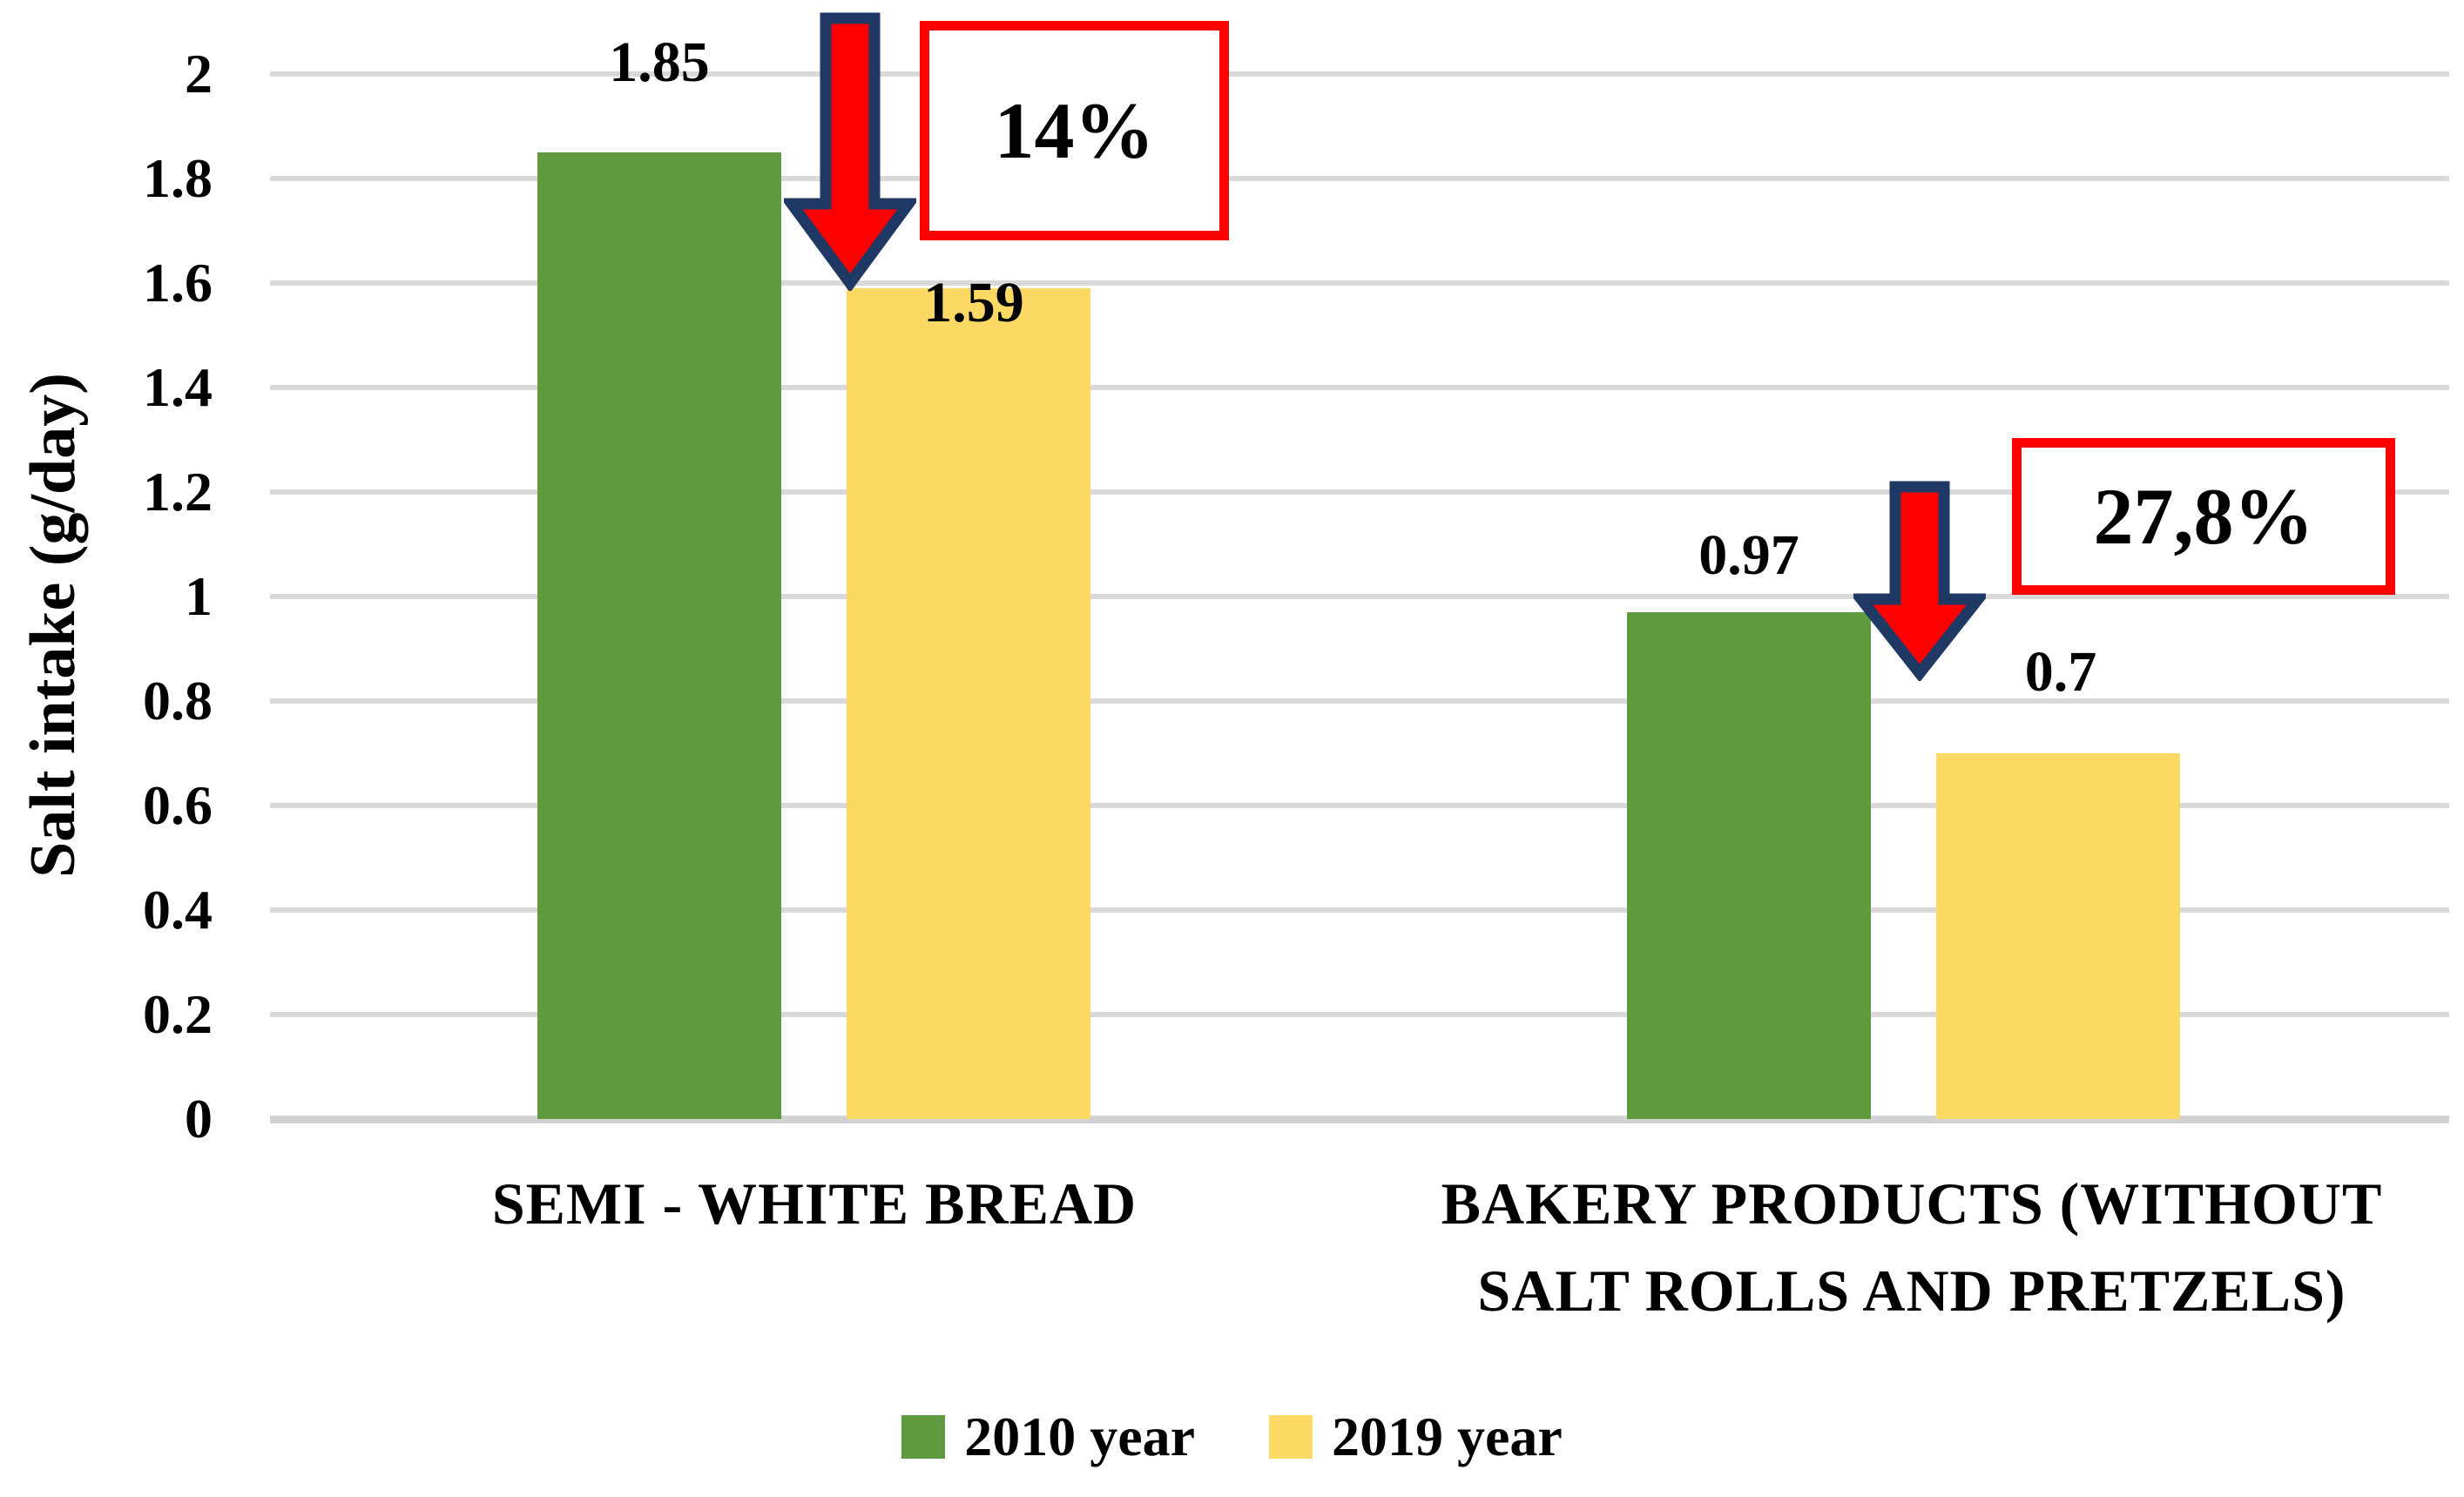  Describe the element at coordinates (2058, 936) in the screenshot. I see `bar-2019-bakery-products` at that location.